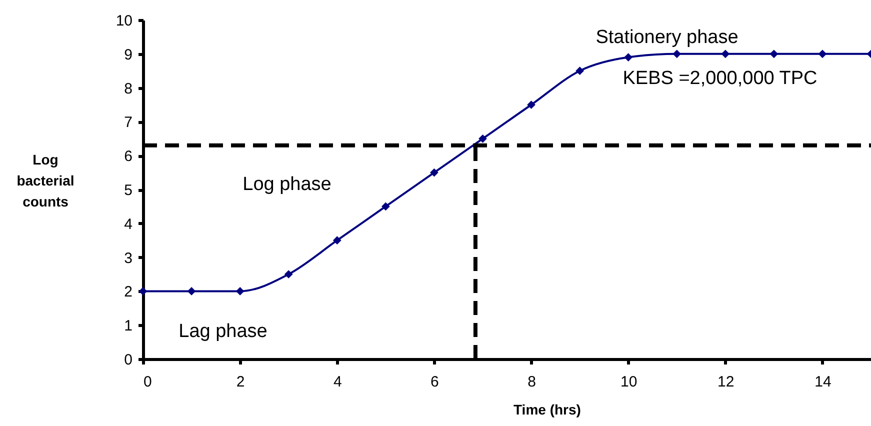 This screenshot has height=426, width=871. What do you see at coordinates (128, 55) in the screenshot?
I see `y-tick-label: 9` at bounding box center [128, 55].